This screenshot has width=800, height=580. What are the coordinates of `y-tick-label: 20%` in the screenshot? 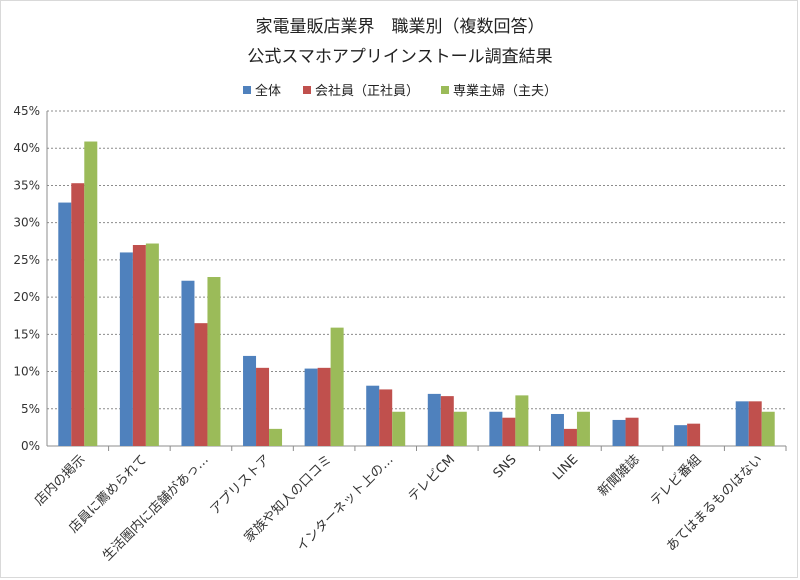 It's located at (26, 297).